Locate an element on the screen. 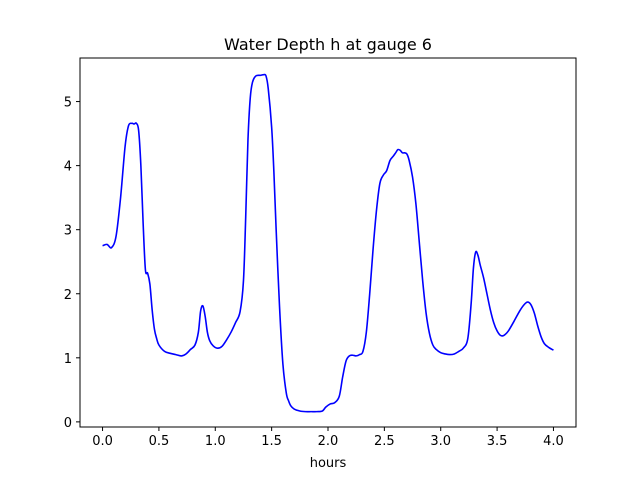 This screenshot has height=480, width=640. x-tick-label: 2.5 is located at coordinates (384, 441).